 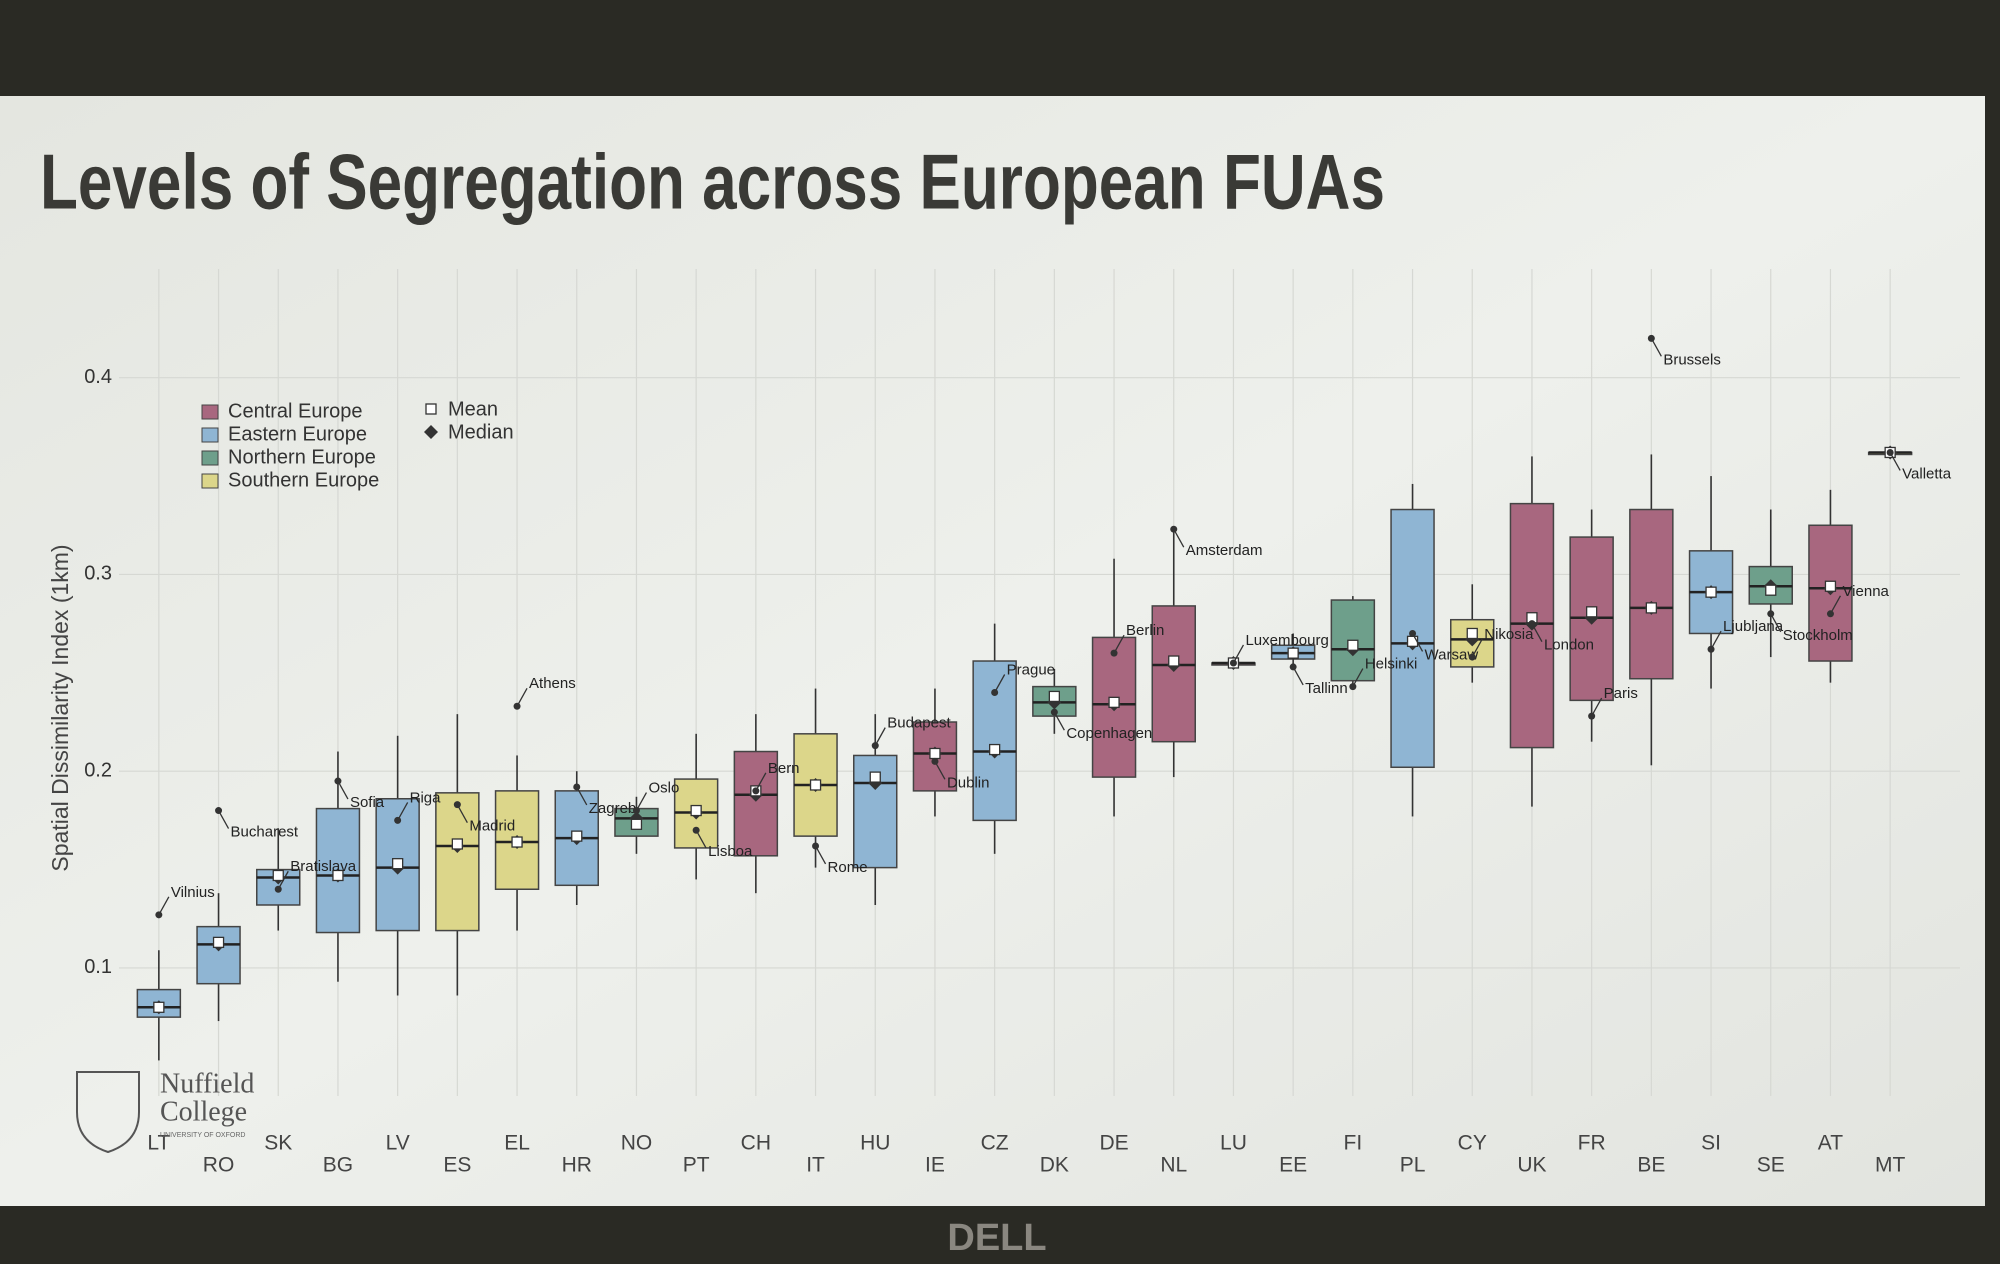 What do you see at coordinates (696, 1165) in the screenshot?
I see `x-tick-label: PT` at bounding box center [696, 1165].